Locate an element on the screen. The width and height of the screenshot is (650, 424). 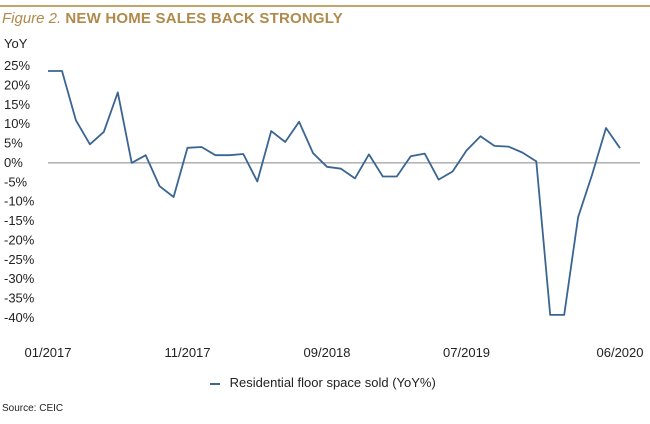
figure-title: Figure 2. NEW HOME SALES BACK STRONGLY is located at coordinates (172, 18).